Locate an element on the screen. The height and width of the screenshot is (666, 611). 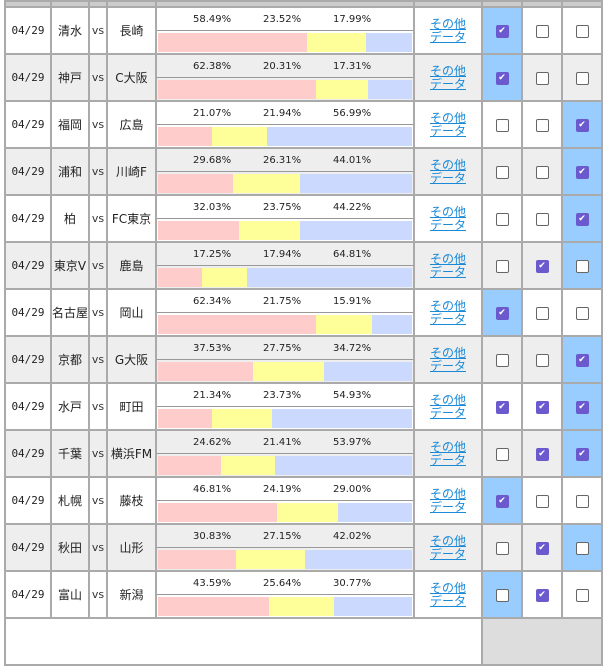
home-win-percent: 30.83% is located at coordinates (212, 536).